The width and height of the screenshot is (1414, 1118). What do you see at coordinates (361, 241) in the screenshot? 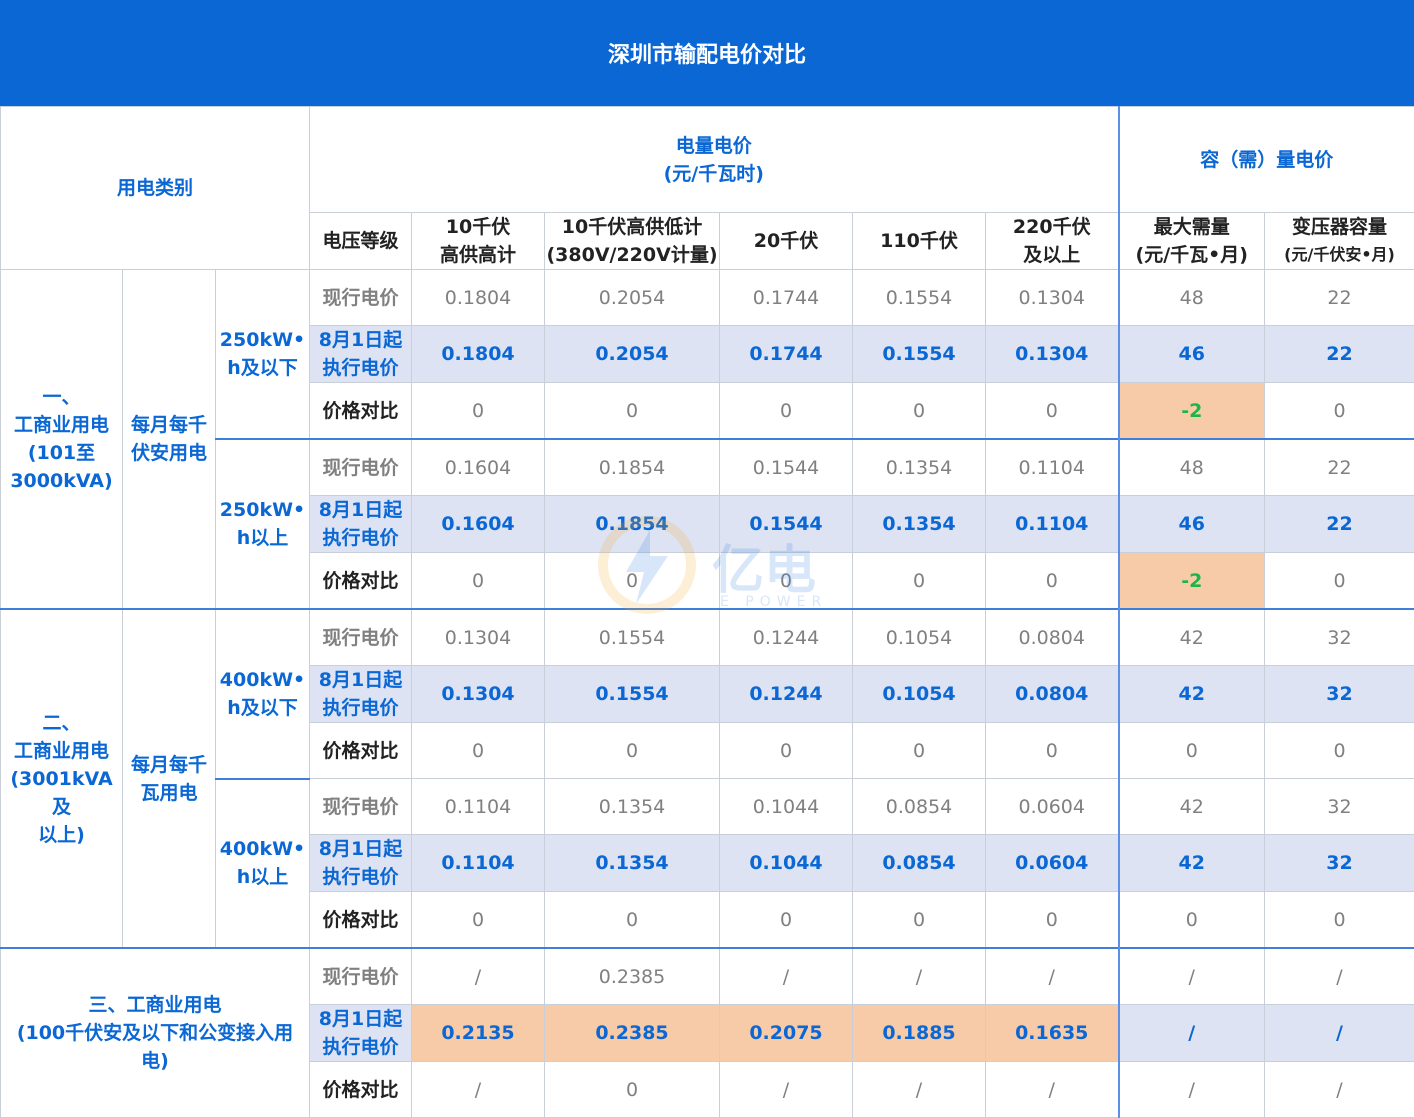
I see `header-voltage-level: 电压等级` at bounding box center [361, 241].